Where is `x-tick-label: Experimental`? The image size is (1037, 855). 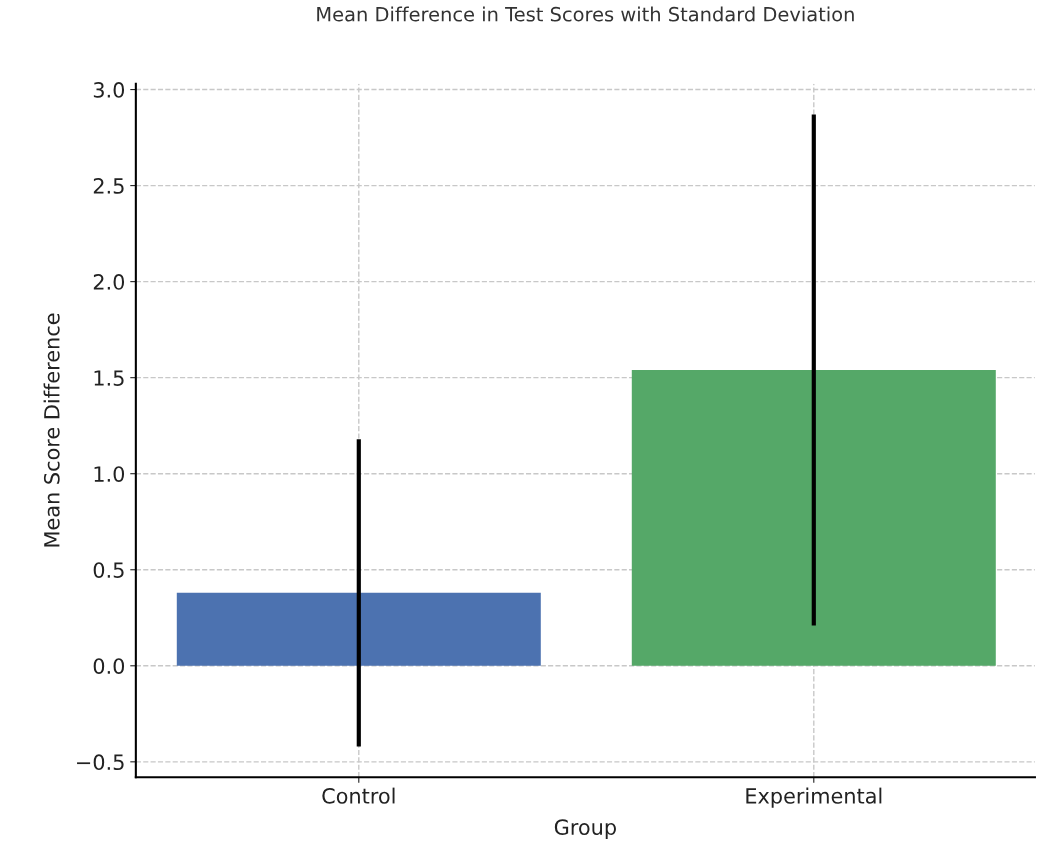
x-tick-label: Experimental is located at coordinates (814, 797).